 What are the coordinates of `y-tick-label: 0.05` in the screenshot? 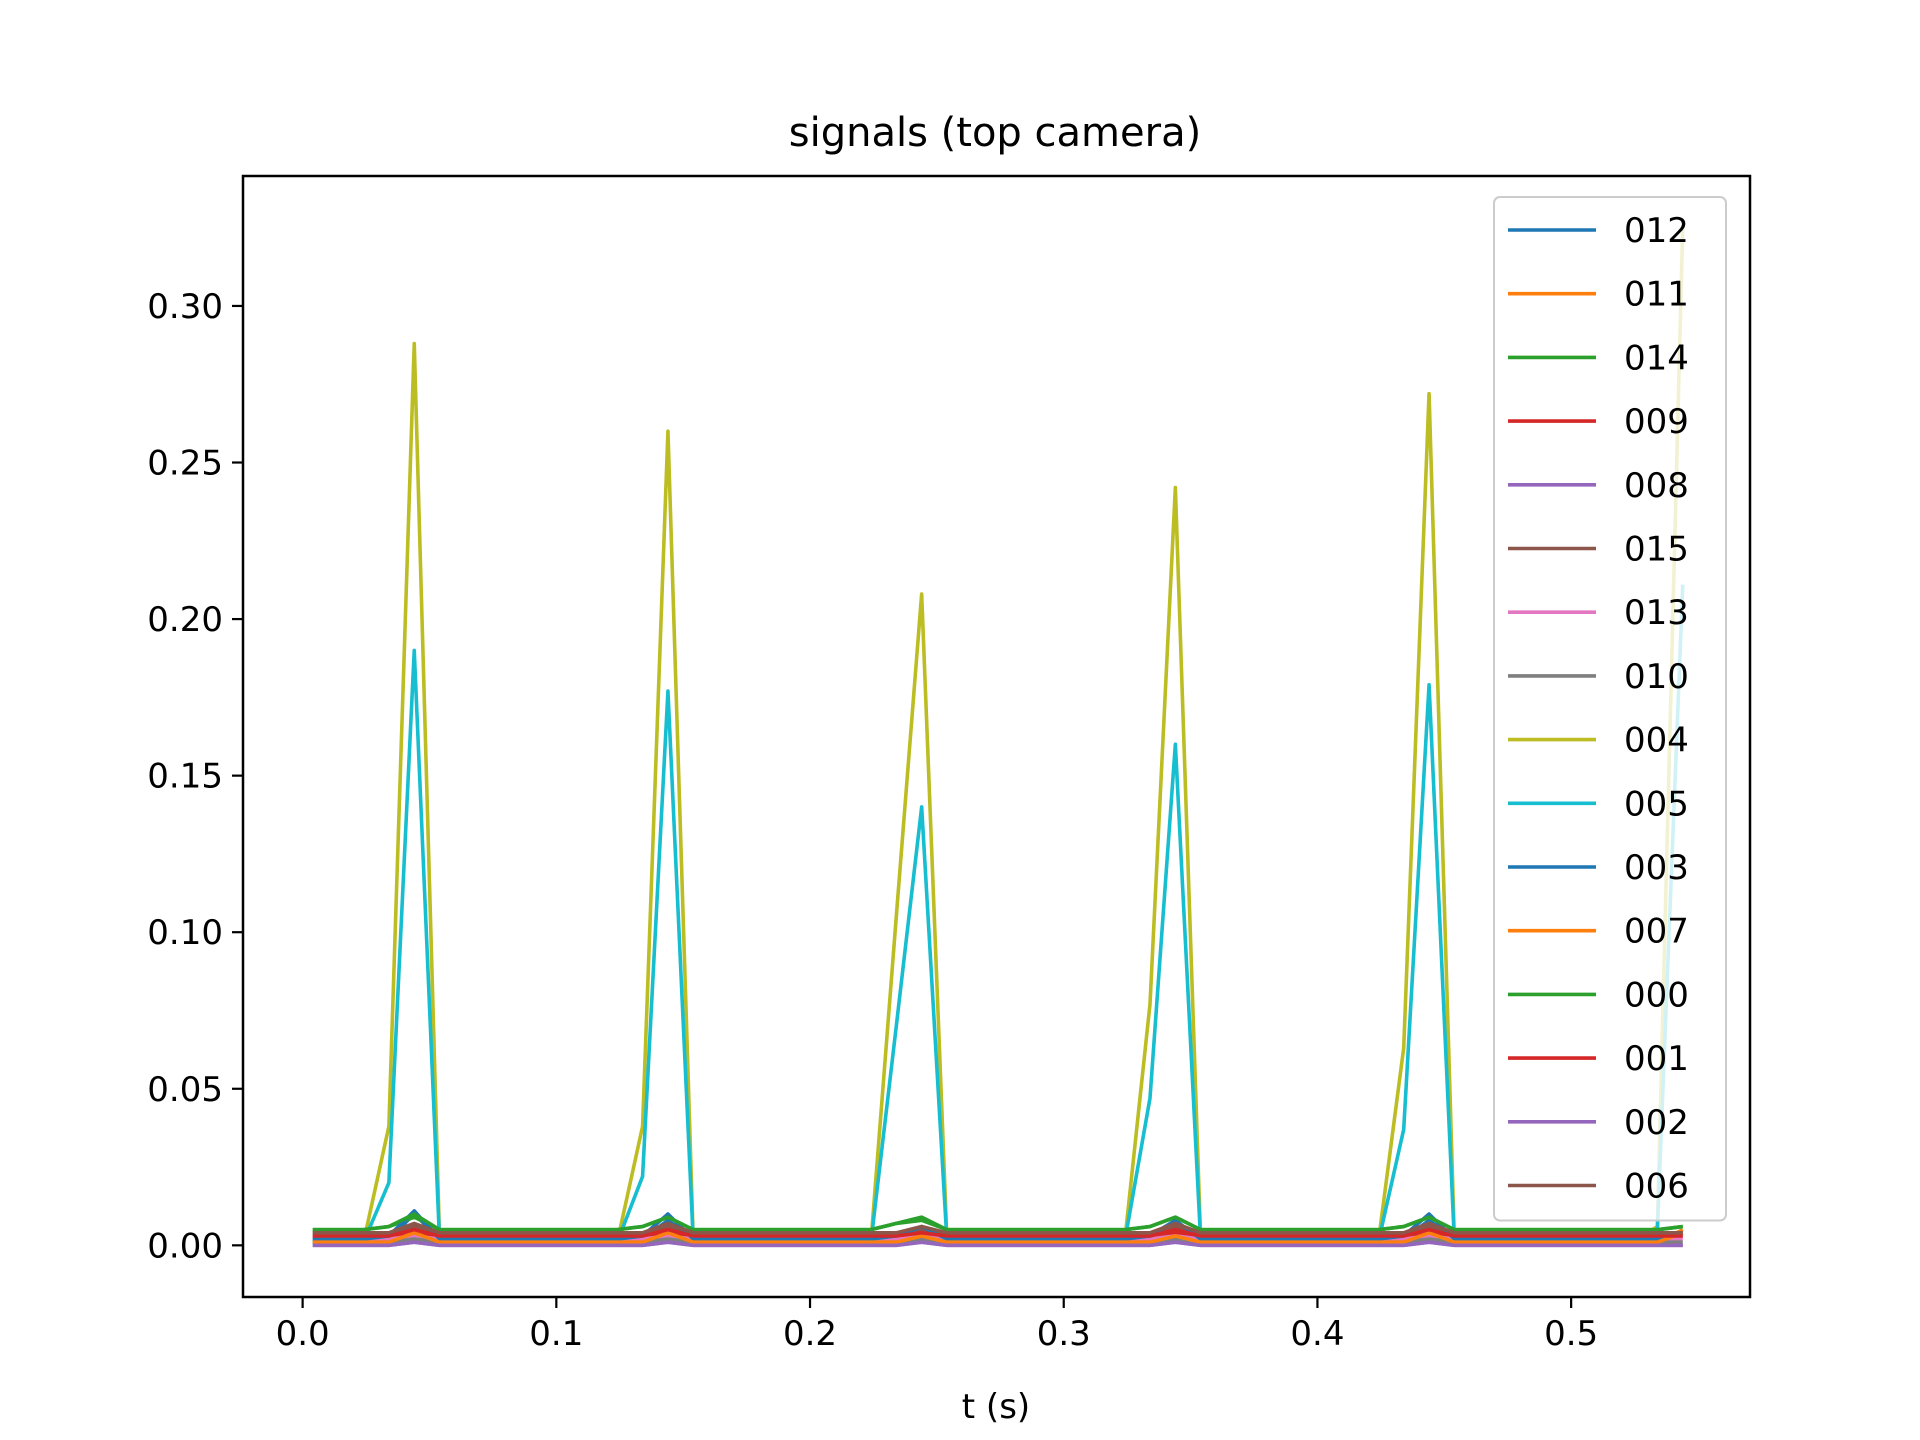 It's located at (185, 1090).